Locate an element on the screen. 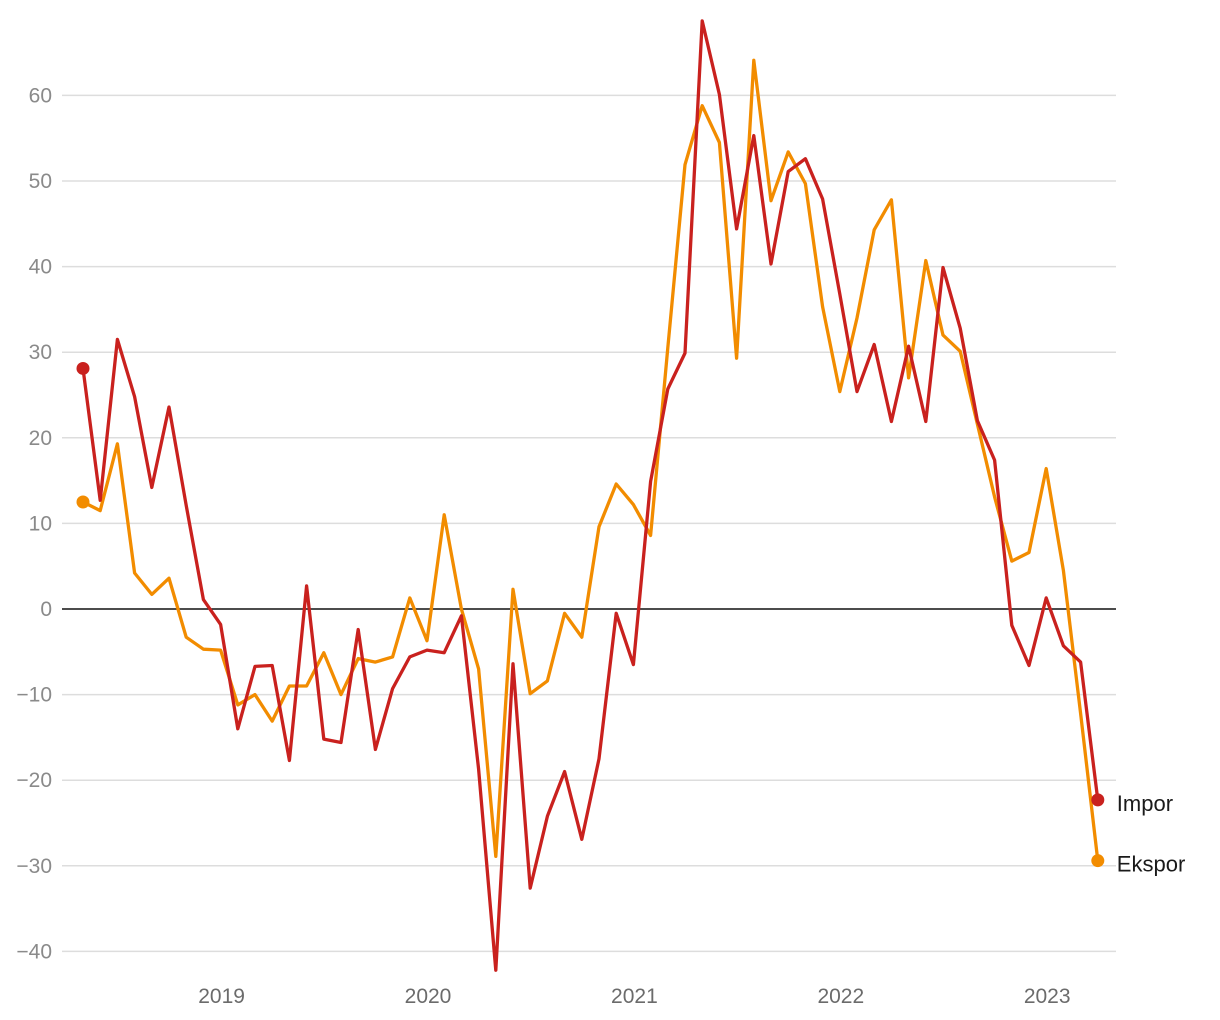 This screenshot has height=1020, width=1220. y-tick-label: 0 is located at coordinates (46, 609).